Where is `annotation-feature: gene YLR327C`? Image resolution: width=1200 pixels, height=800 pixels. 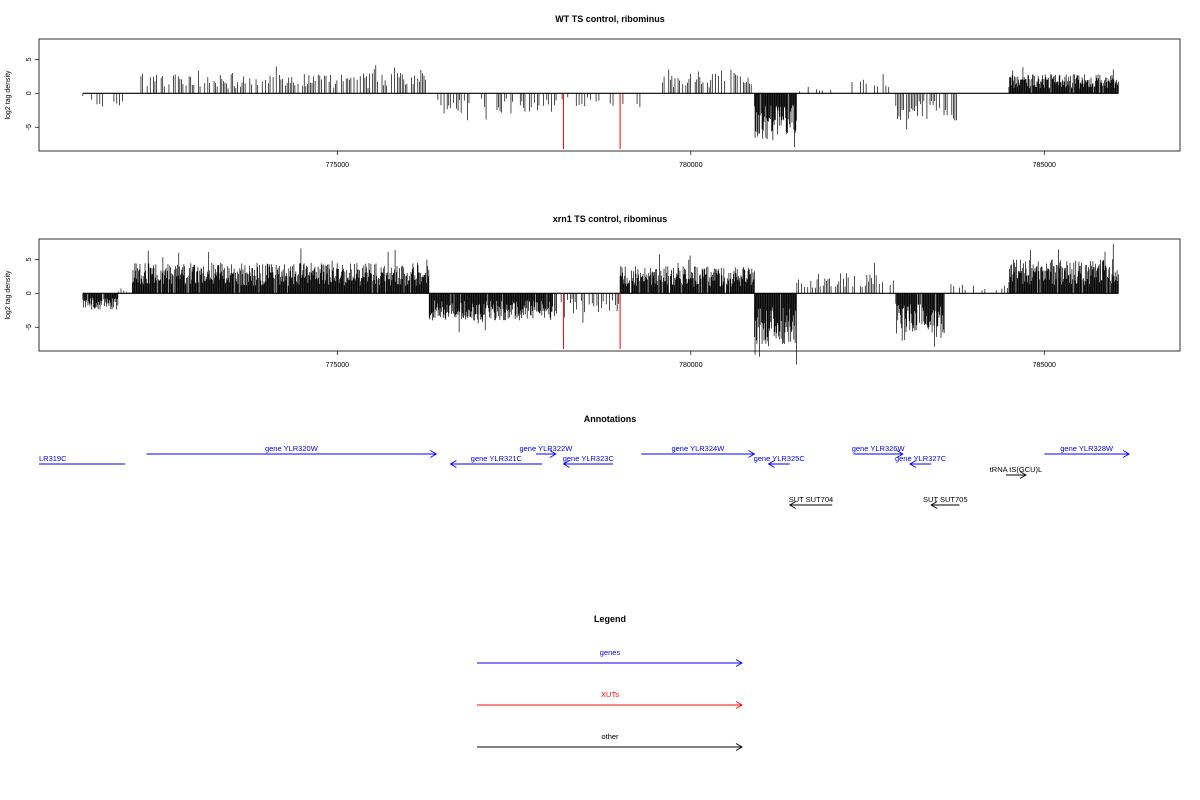
annotation-feature: gene YLR327C is located at coordinates (921, 461).